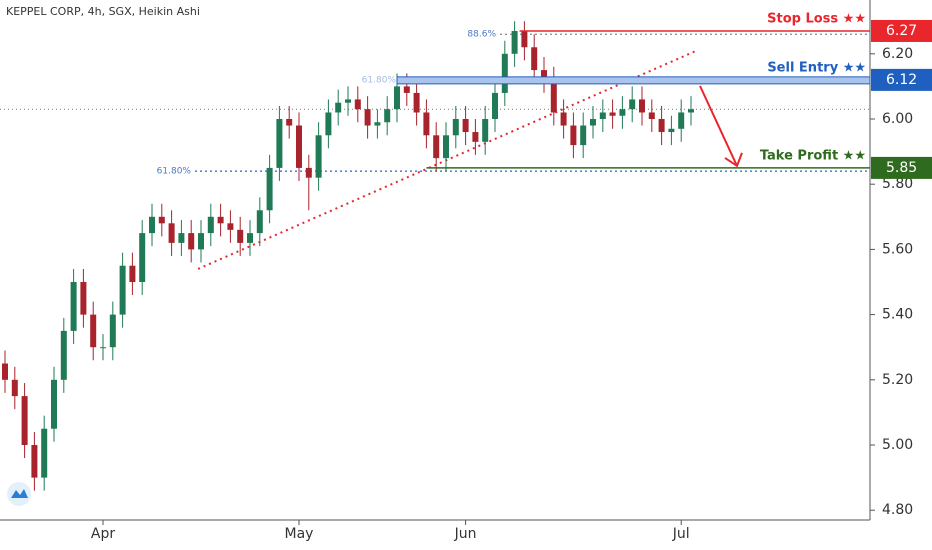 The width and height of the screenshot is (932, 550). I want to click on level-name: Stop Loss ★★, so click(816, 18).